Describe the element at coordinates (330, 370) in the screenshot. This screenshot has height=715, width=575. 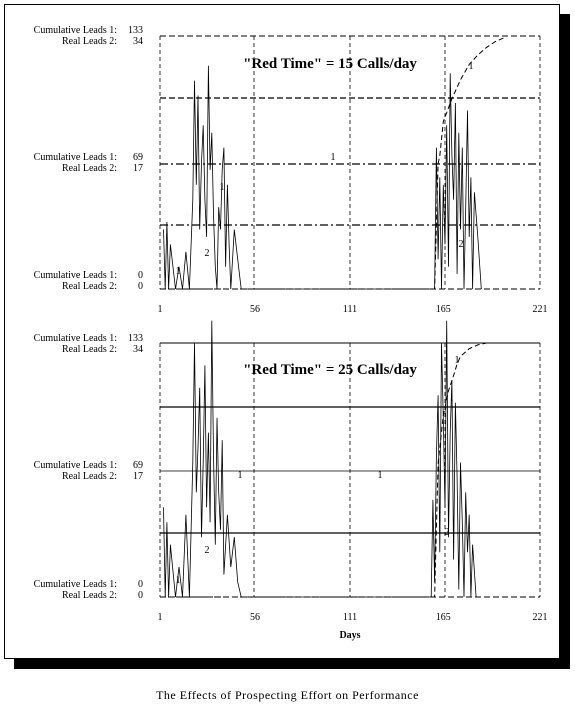
I see `chart-title: "Red Time" = 25 Calls/day` at that location.